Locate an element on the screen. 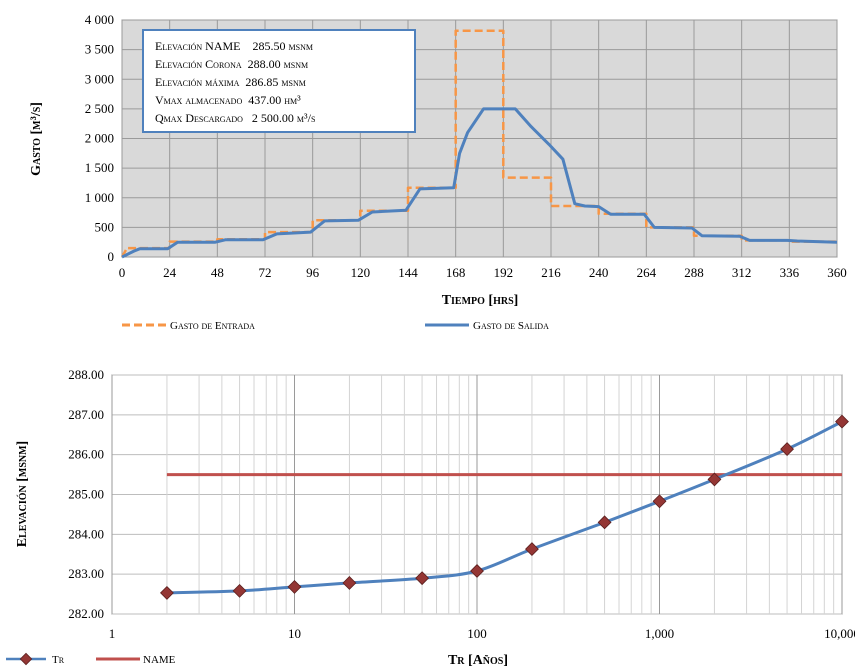 This screenshot has width=855, height=669. y-tick-label: 3 500 is located at coordinates (99, 49).